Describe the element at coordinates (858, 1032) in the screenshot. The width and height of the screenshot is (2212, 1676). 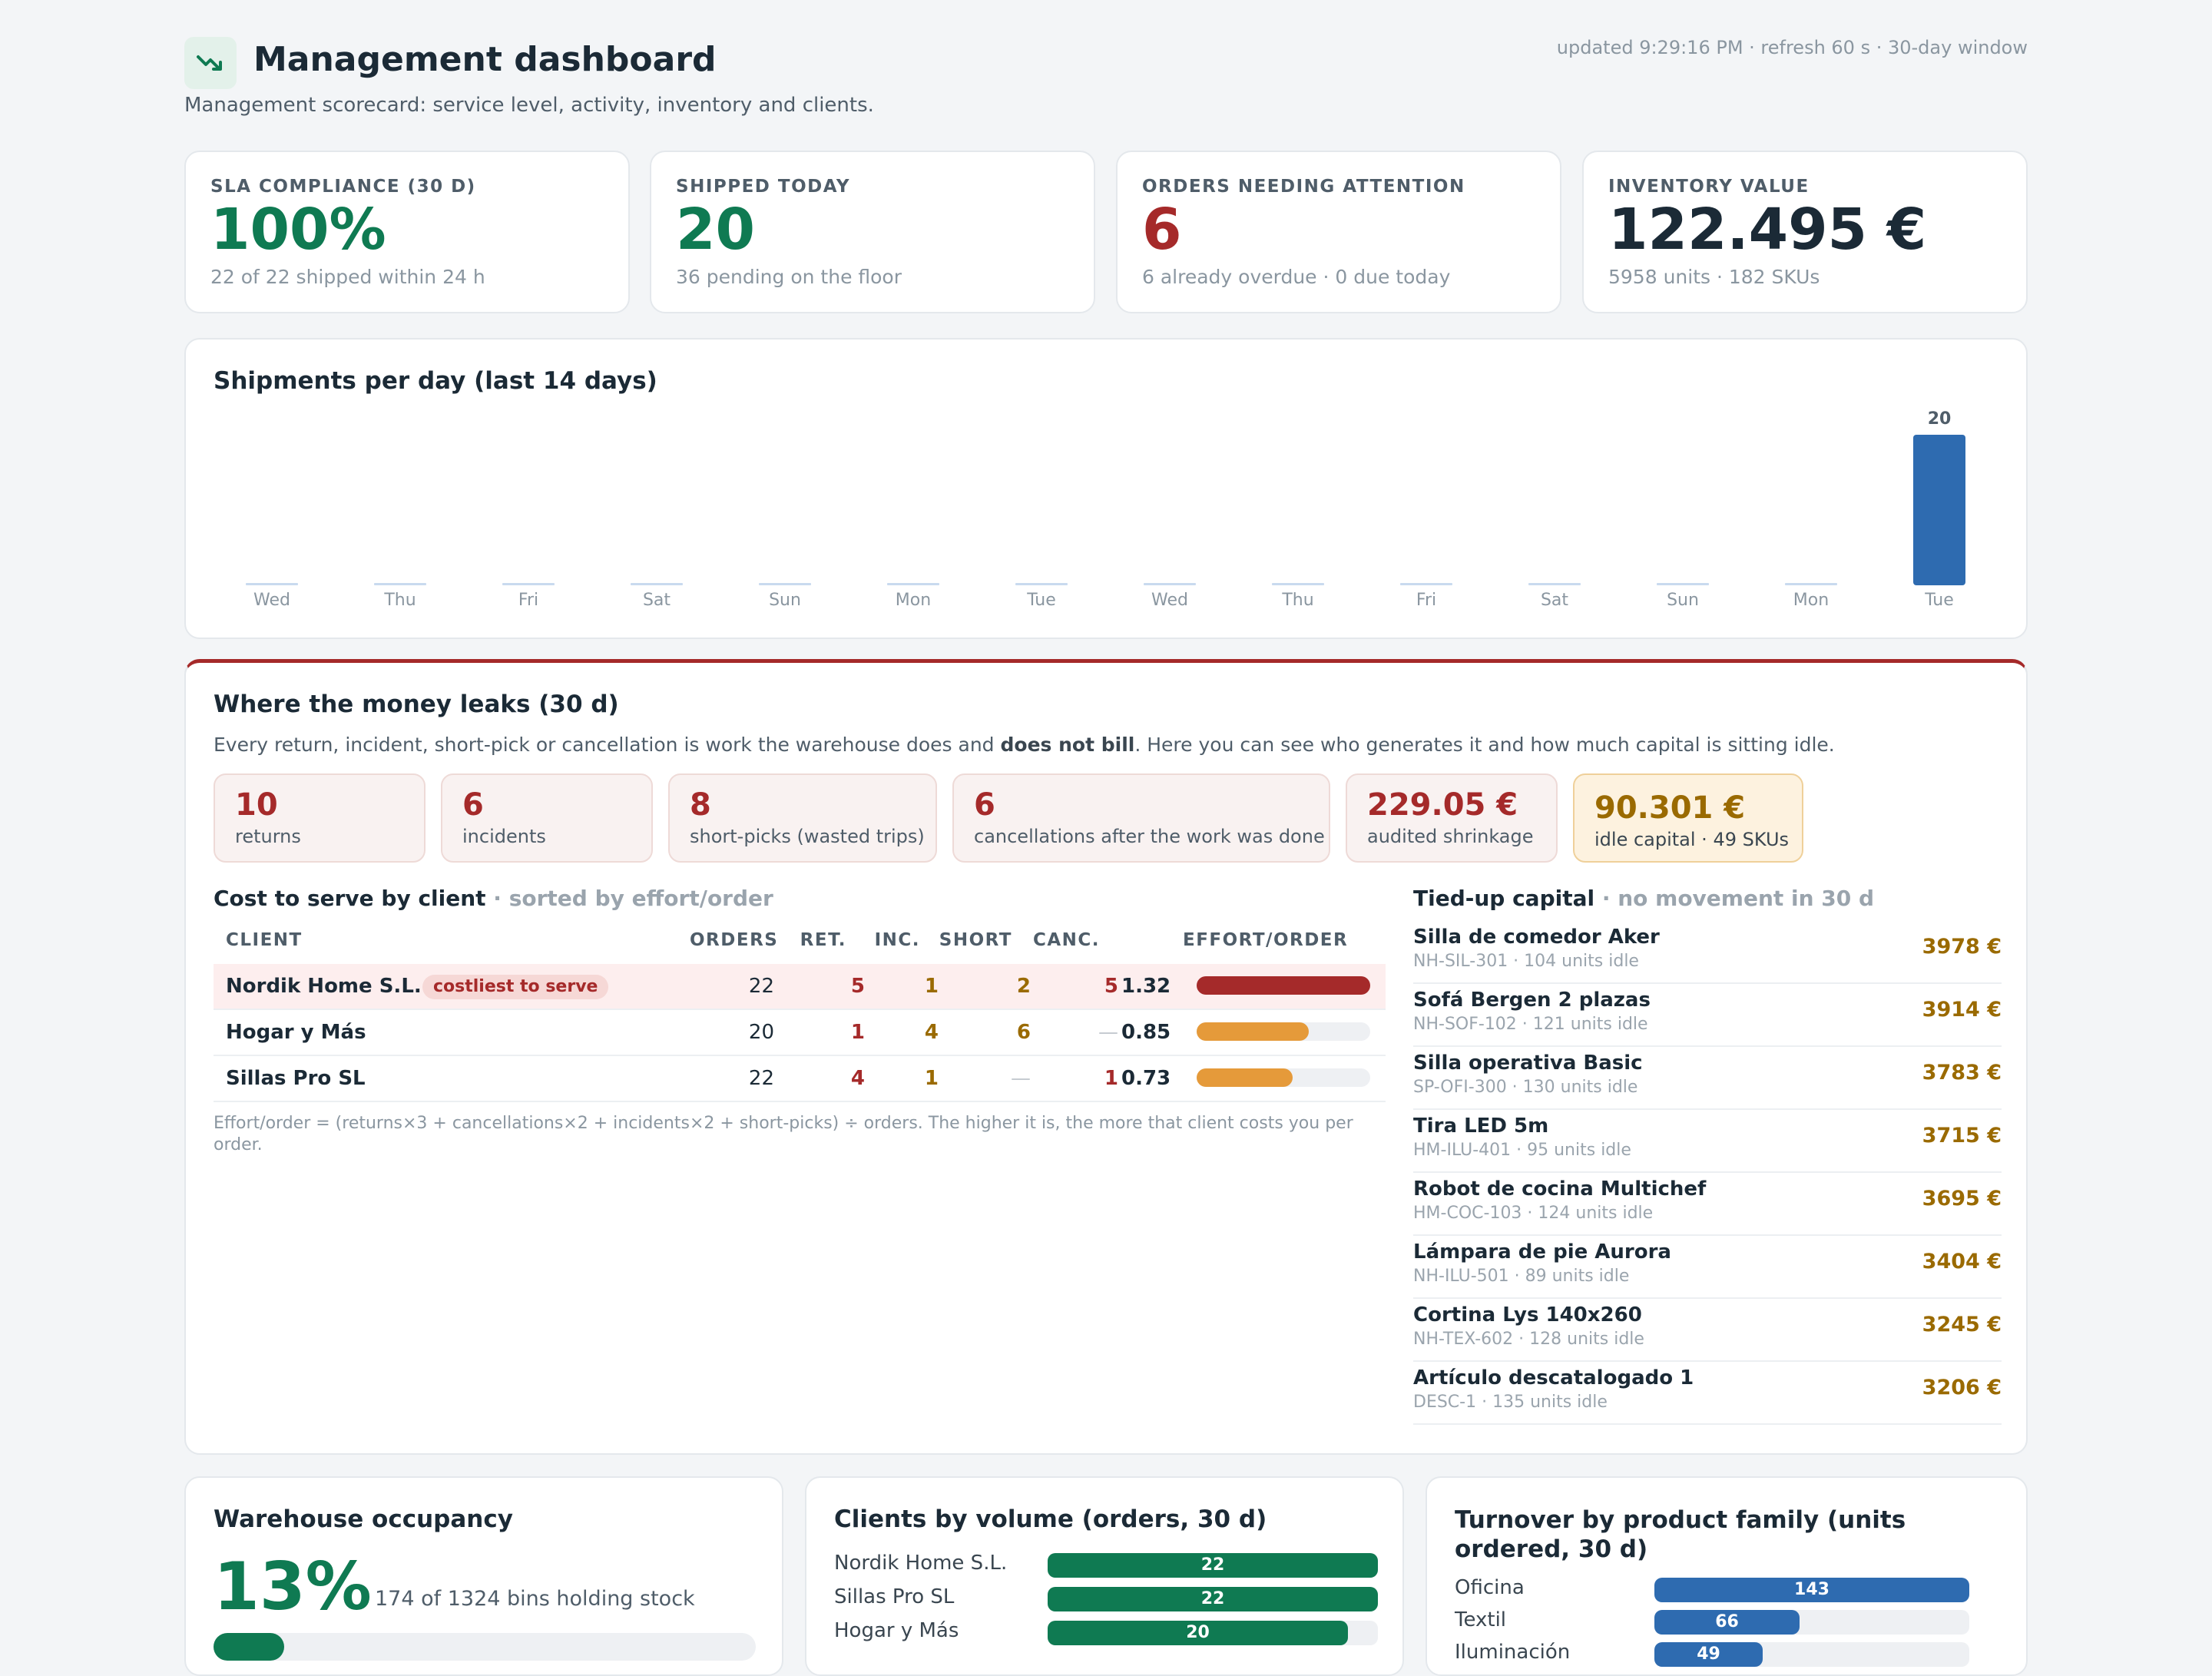
I see `returns-count: 1` at that location.